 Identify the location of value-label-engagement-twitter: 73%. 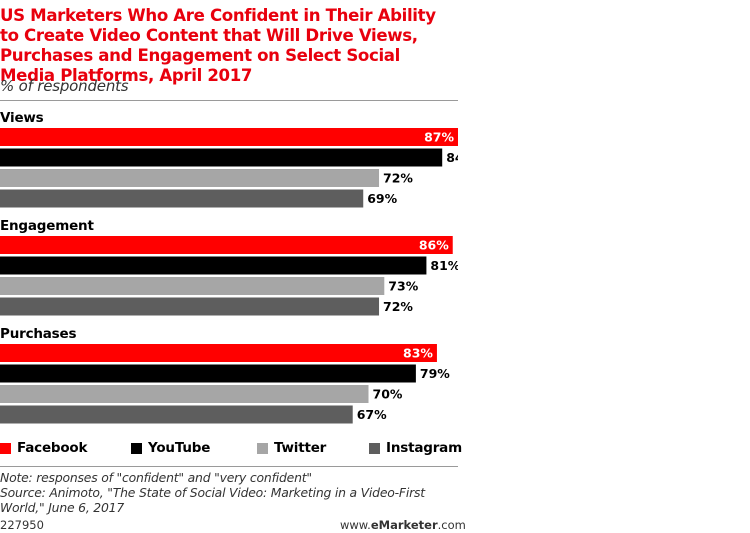
(403, 286).